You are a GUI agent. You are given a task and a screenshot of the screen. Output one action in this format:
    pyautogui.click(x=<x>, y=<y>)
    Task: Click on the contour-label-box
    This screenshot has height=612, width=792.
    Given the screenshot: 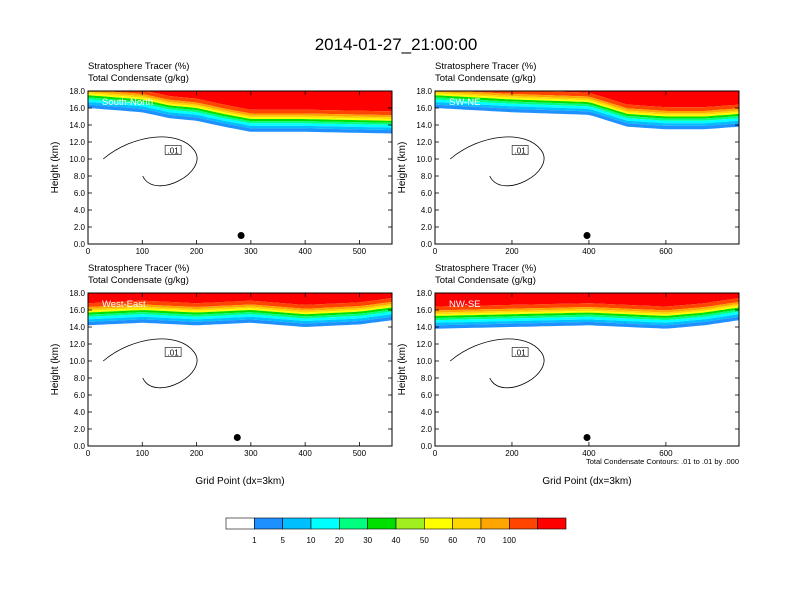 What is the action you would take?
    pyautogui.click(x=520, y=352)
    